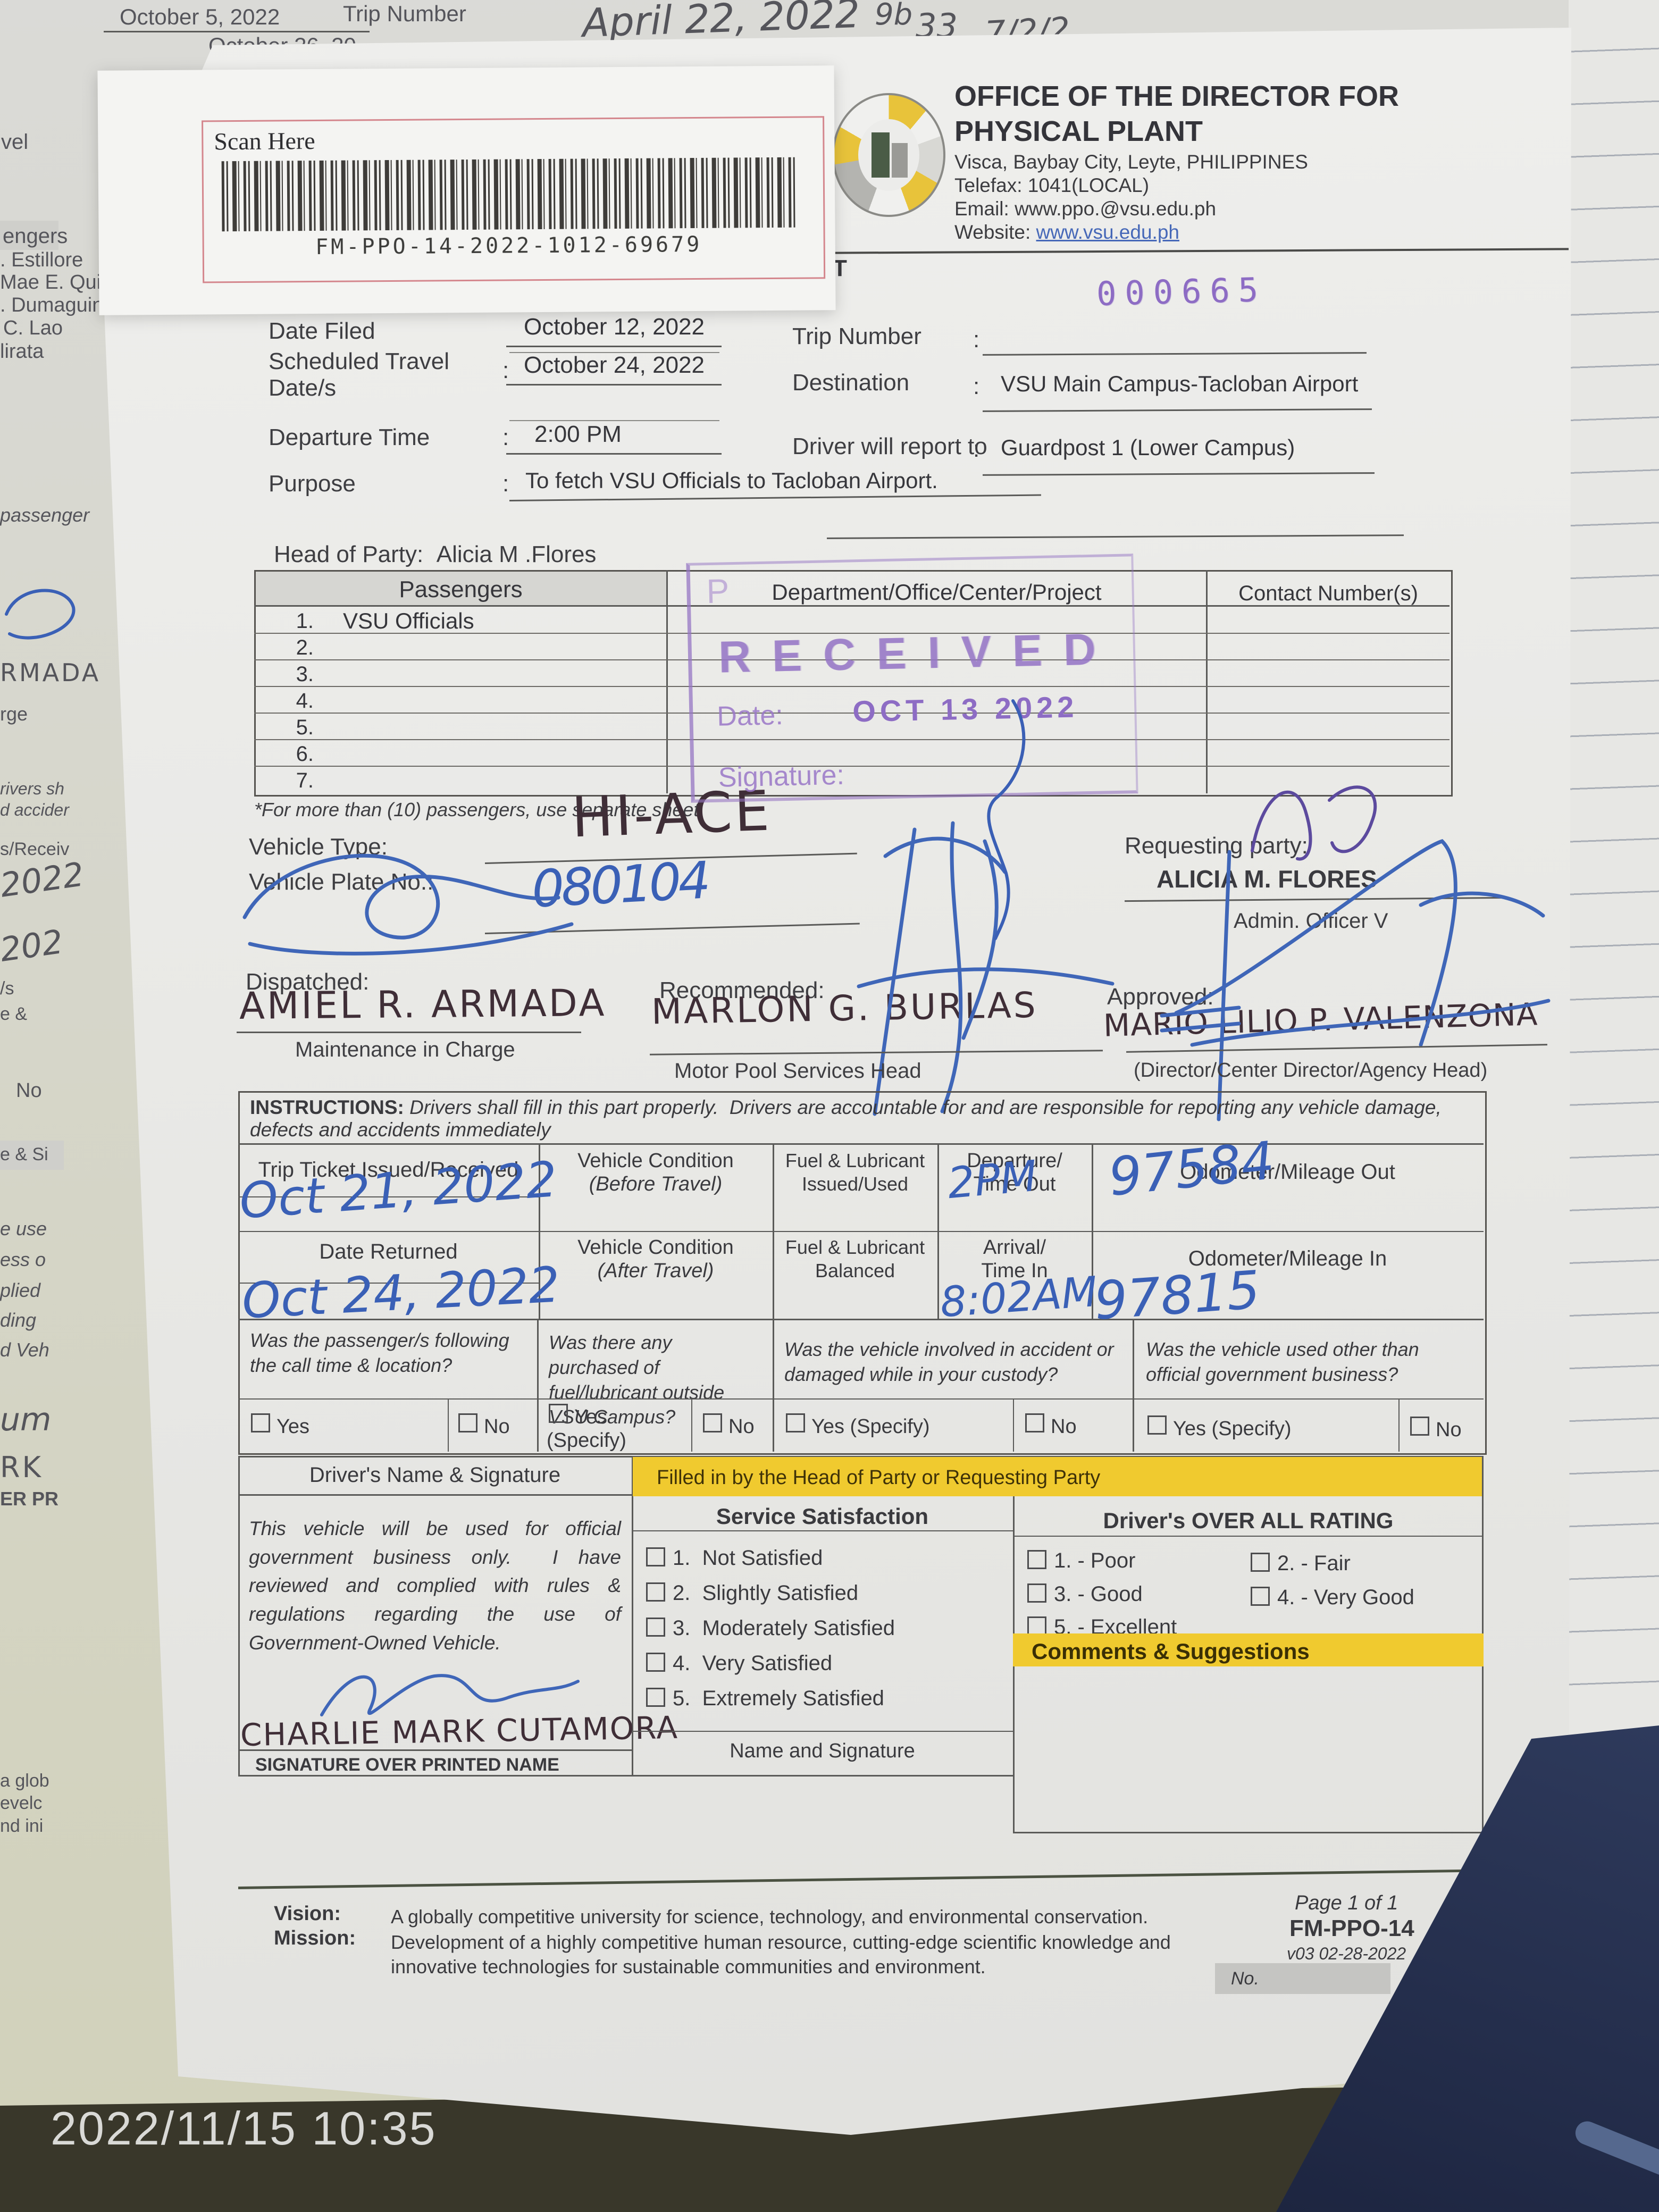 This screenshot has width=1659, height=2212. What do you see at coordinates (305, 727) in the screenshot?
I see `passenger-row-num: 5.` at bounding box center [305, 727].